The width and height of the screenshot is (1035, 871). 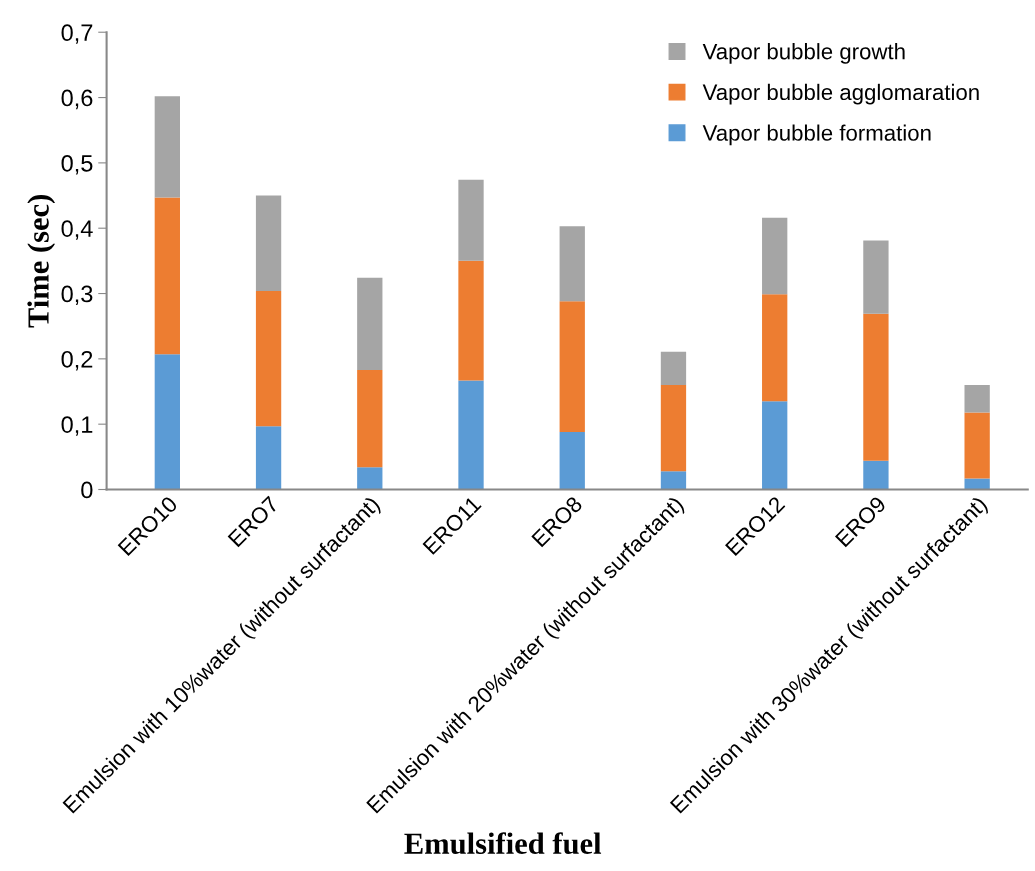 I want to click on y-tick-label: 0,4, so click(x=77, y=230).